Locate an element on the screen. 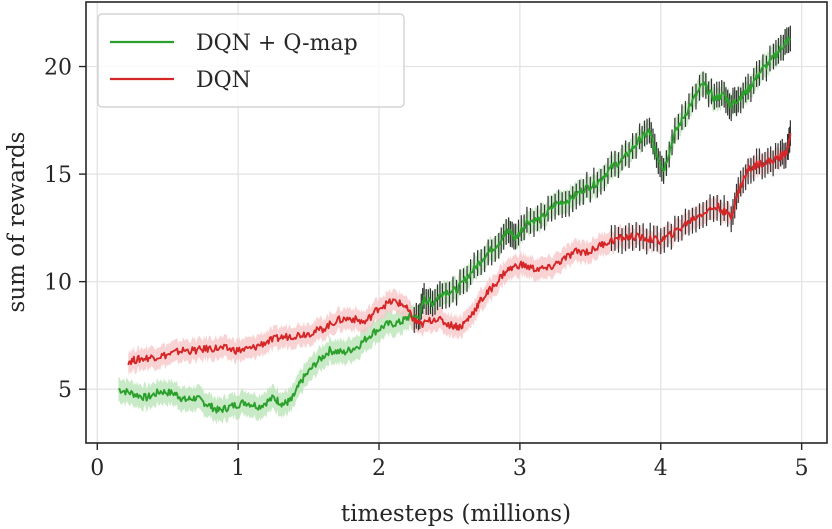  y-tick-label: 10 is located at coordinates (58, 283).